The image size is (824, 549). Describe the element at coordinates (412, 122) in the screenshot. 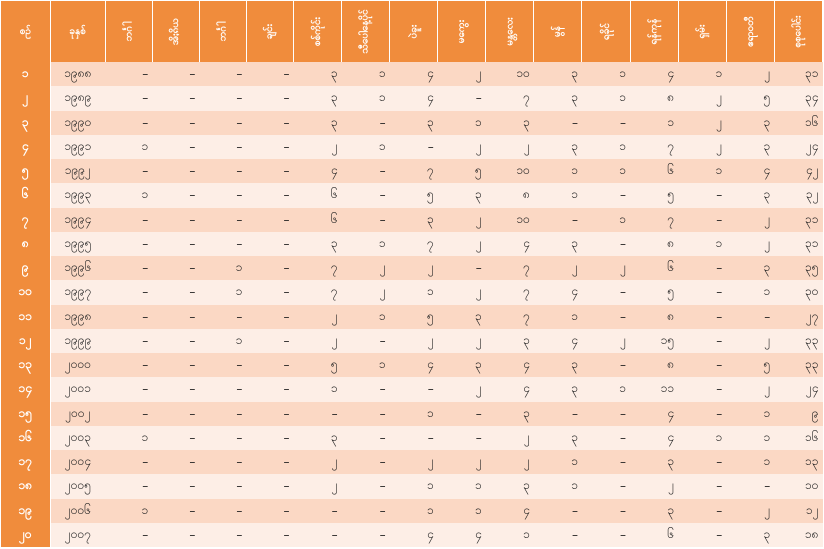

I see `table-row: ၃၁၉၉၀– – – –၃–၃၁၃– –၁၂၃၁၆` at that location.